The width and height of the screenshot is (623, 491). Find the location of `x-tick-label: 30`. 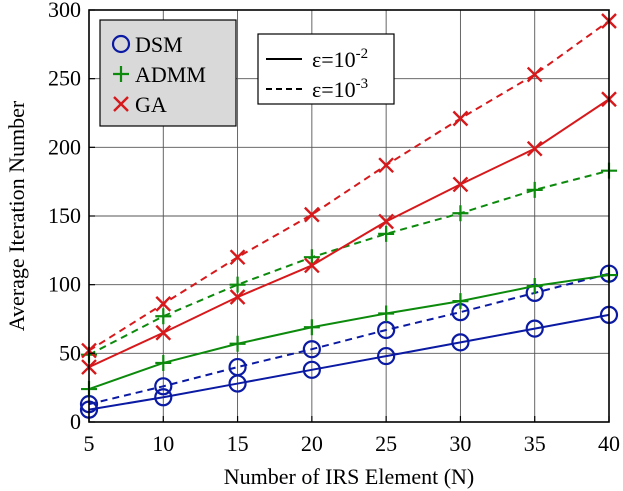

x-tick-label: 30 is located at coordinates (460, 443).